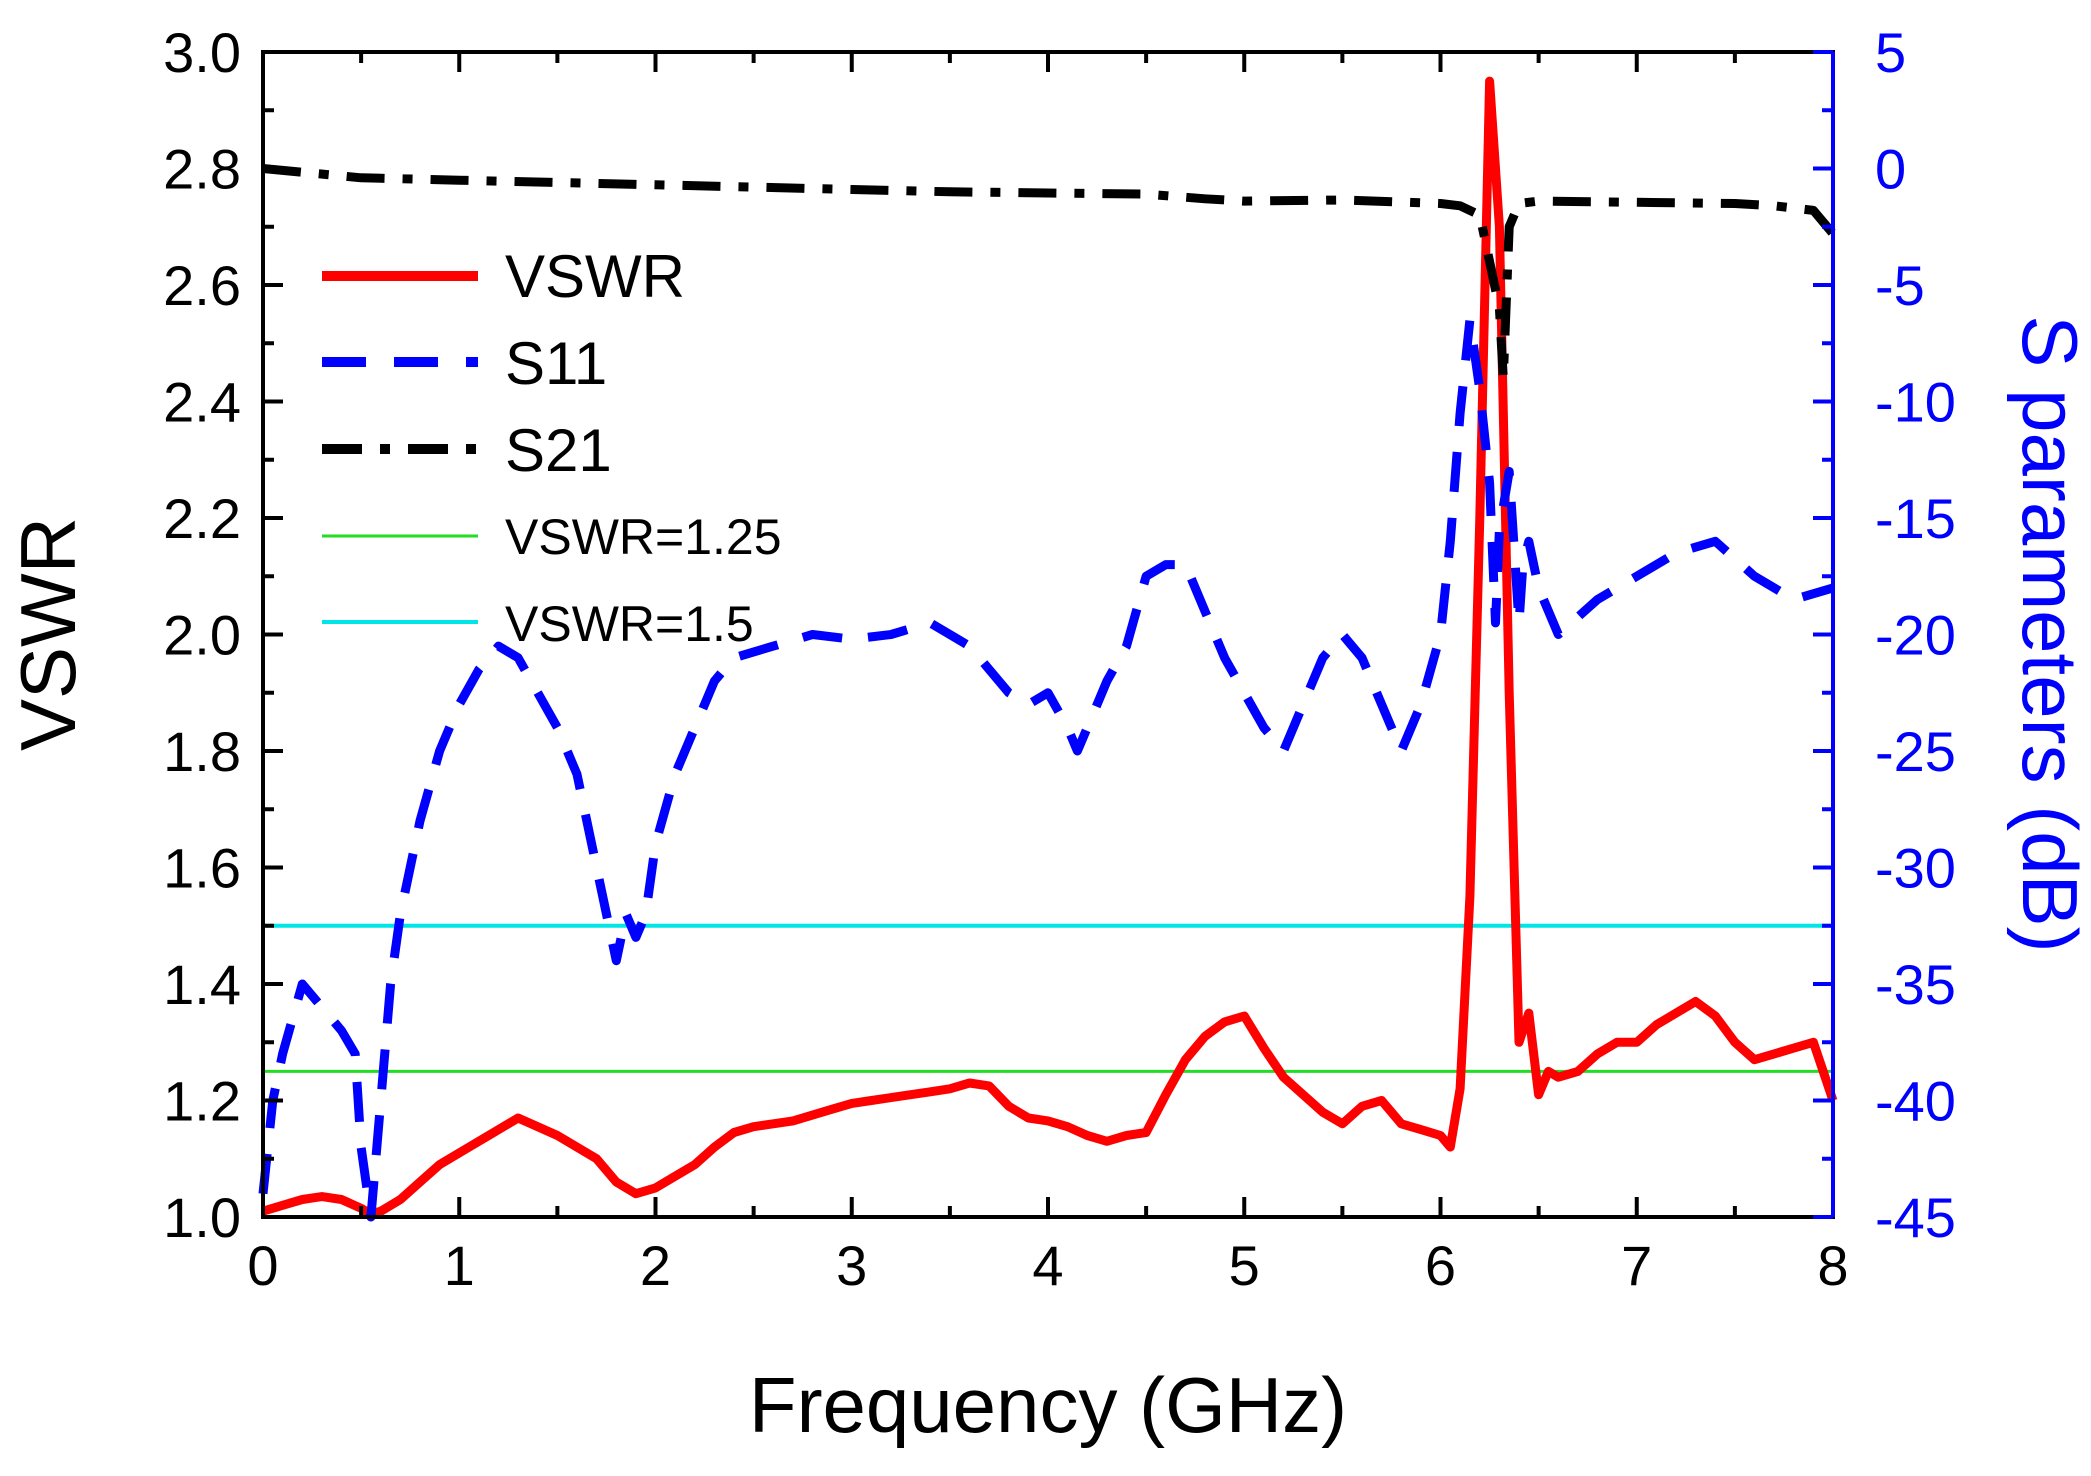  Describe the element at coordinates (202, 169) in the screenshot. I see `y-left-tick-label: 2.8` at that location.